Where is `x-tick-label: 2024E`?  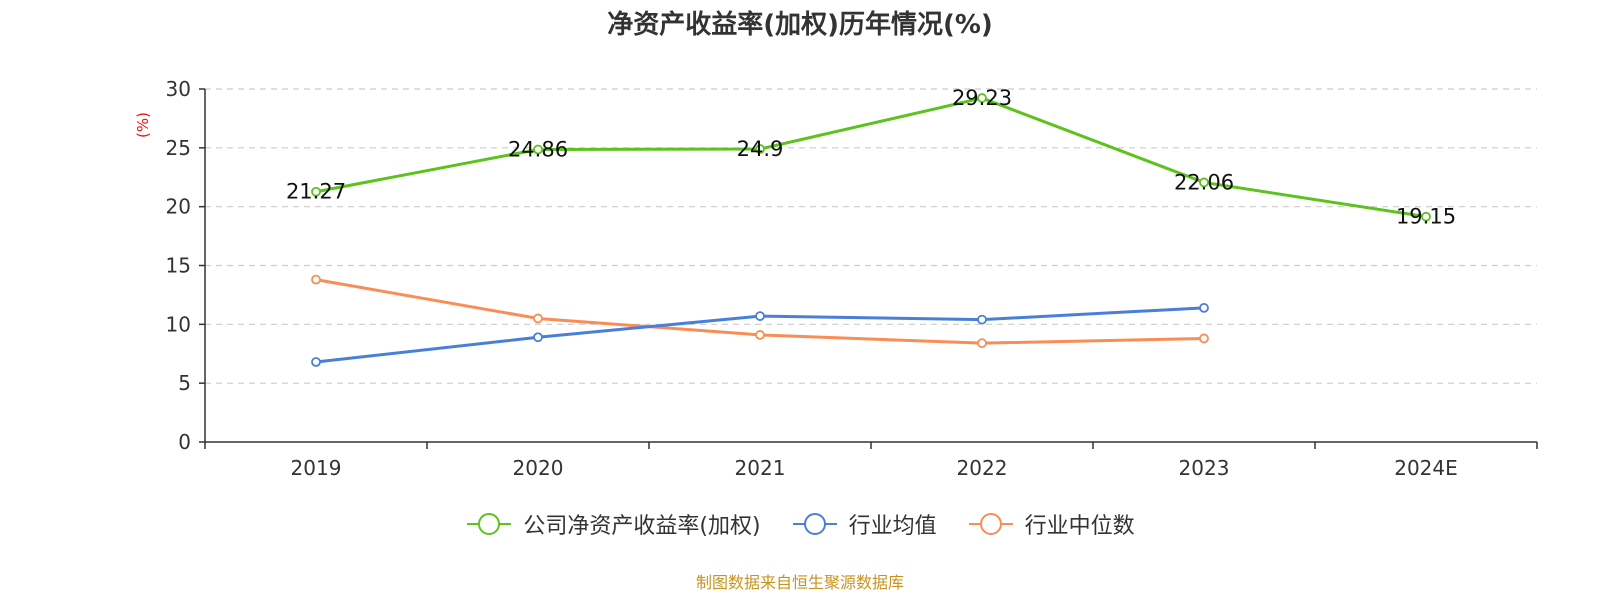
x-tick-label: 2024E is located at coordinates (1426, 468).